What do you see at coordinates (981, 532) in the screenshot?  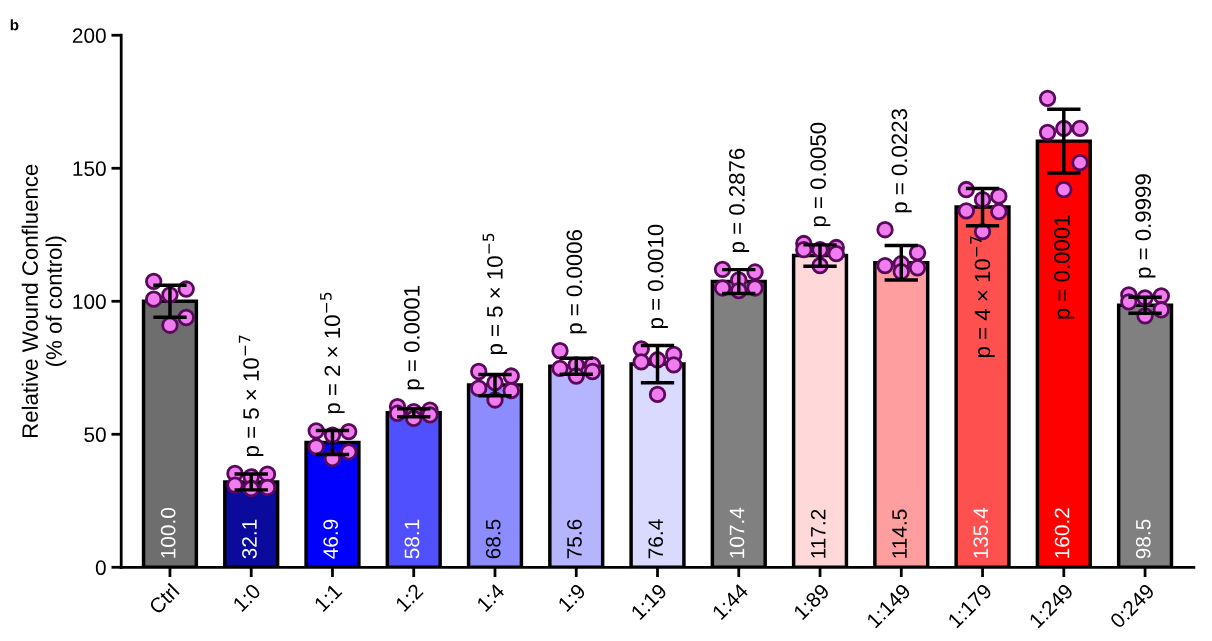 I see `data-label: 135.4` at bounding box center [981, 532].